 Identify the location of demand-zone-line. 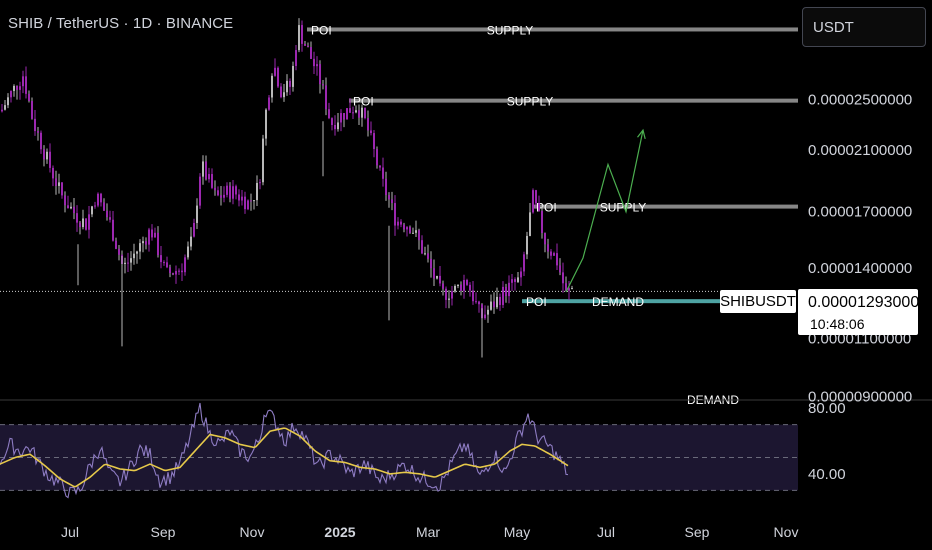
(621, 301).